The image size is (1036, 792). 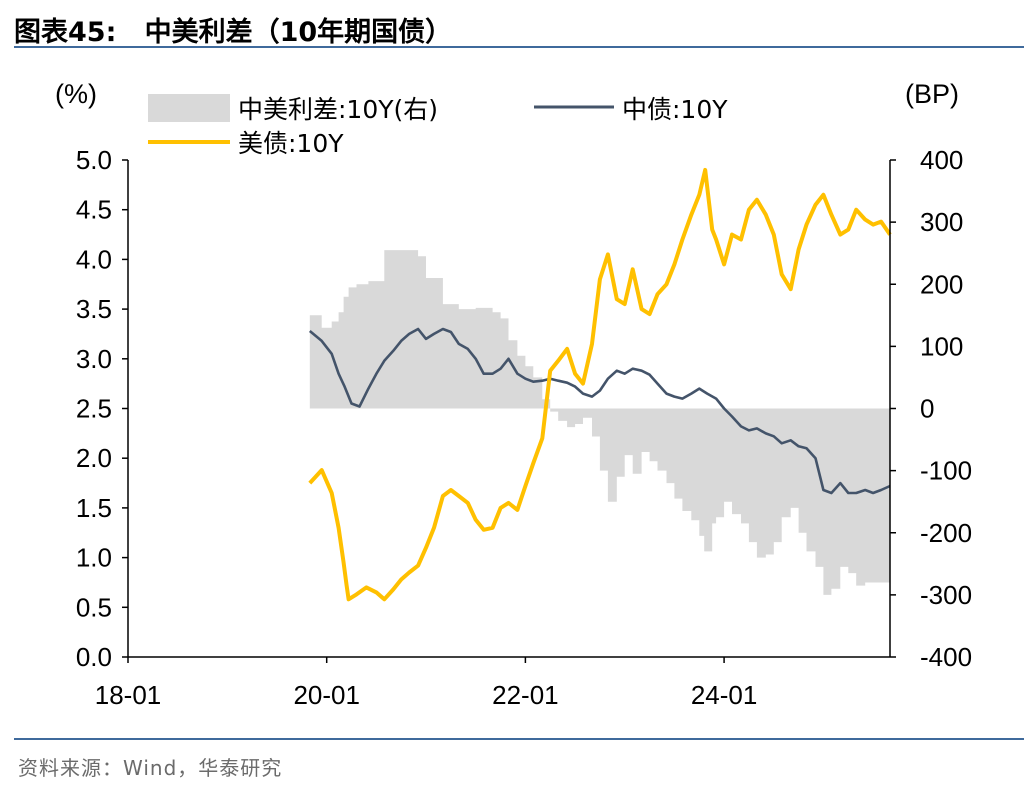 What do you see at coordinates (932, 94) in the screenshot?
I see `right-axis-unit: (BP)` at bounding box center [932, 94].